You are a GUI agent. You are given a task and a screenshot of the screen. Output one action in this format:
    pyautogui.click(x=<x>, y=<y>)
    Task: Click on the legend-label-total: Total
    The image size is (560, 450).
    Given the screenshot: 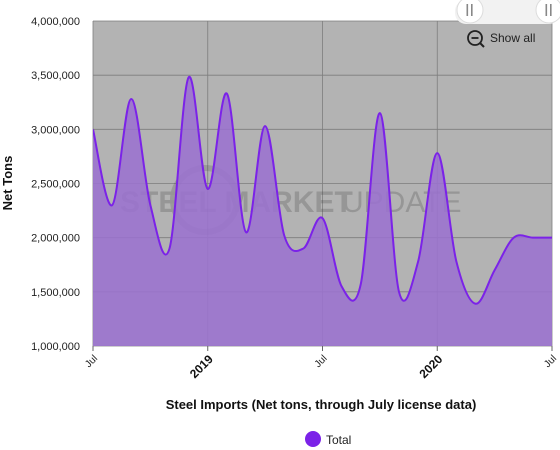 What is the action you would take?
    pyautogui.click(x=338, y=440)
    